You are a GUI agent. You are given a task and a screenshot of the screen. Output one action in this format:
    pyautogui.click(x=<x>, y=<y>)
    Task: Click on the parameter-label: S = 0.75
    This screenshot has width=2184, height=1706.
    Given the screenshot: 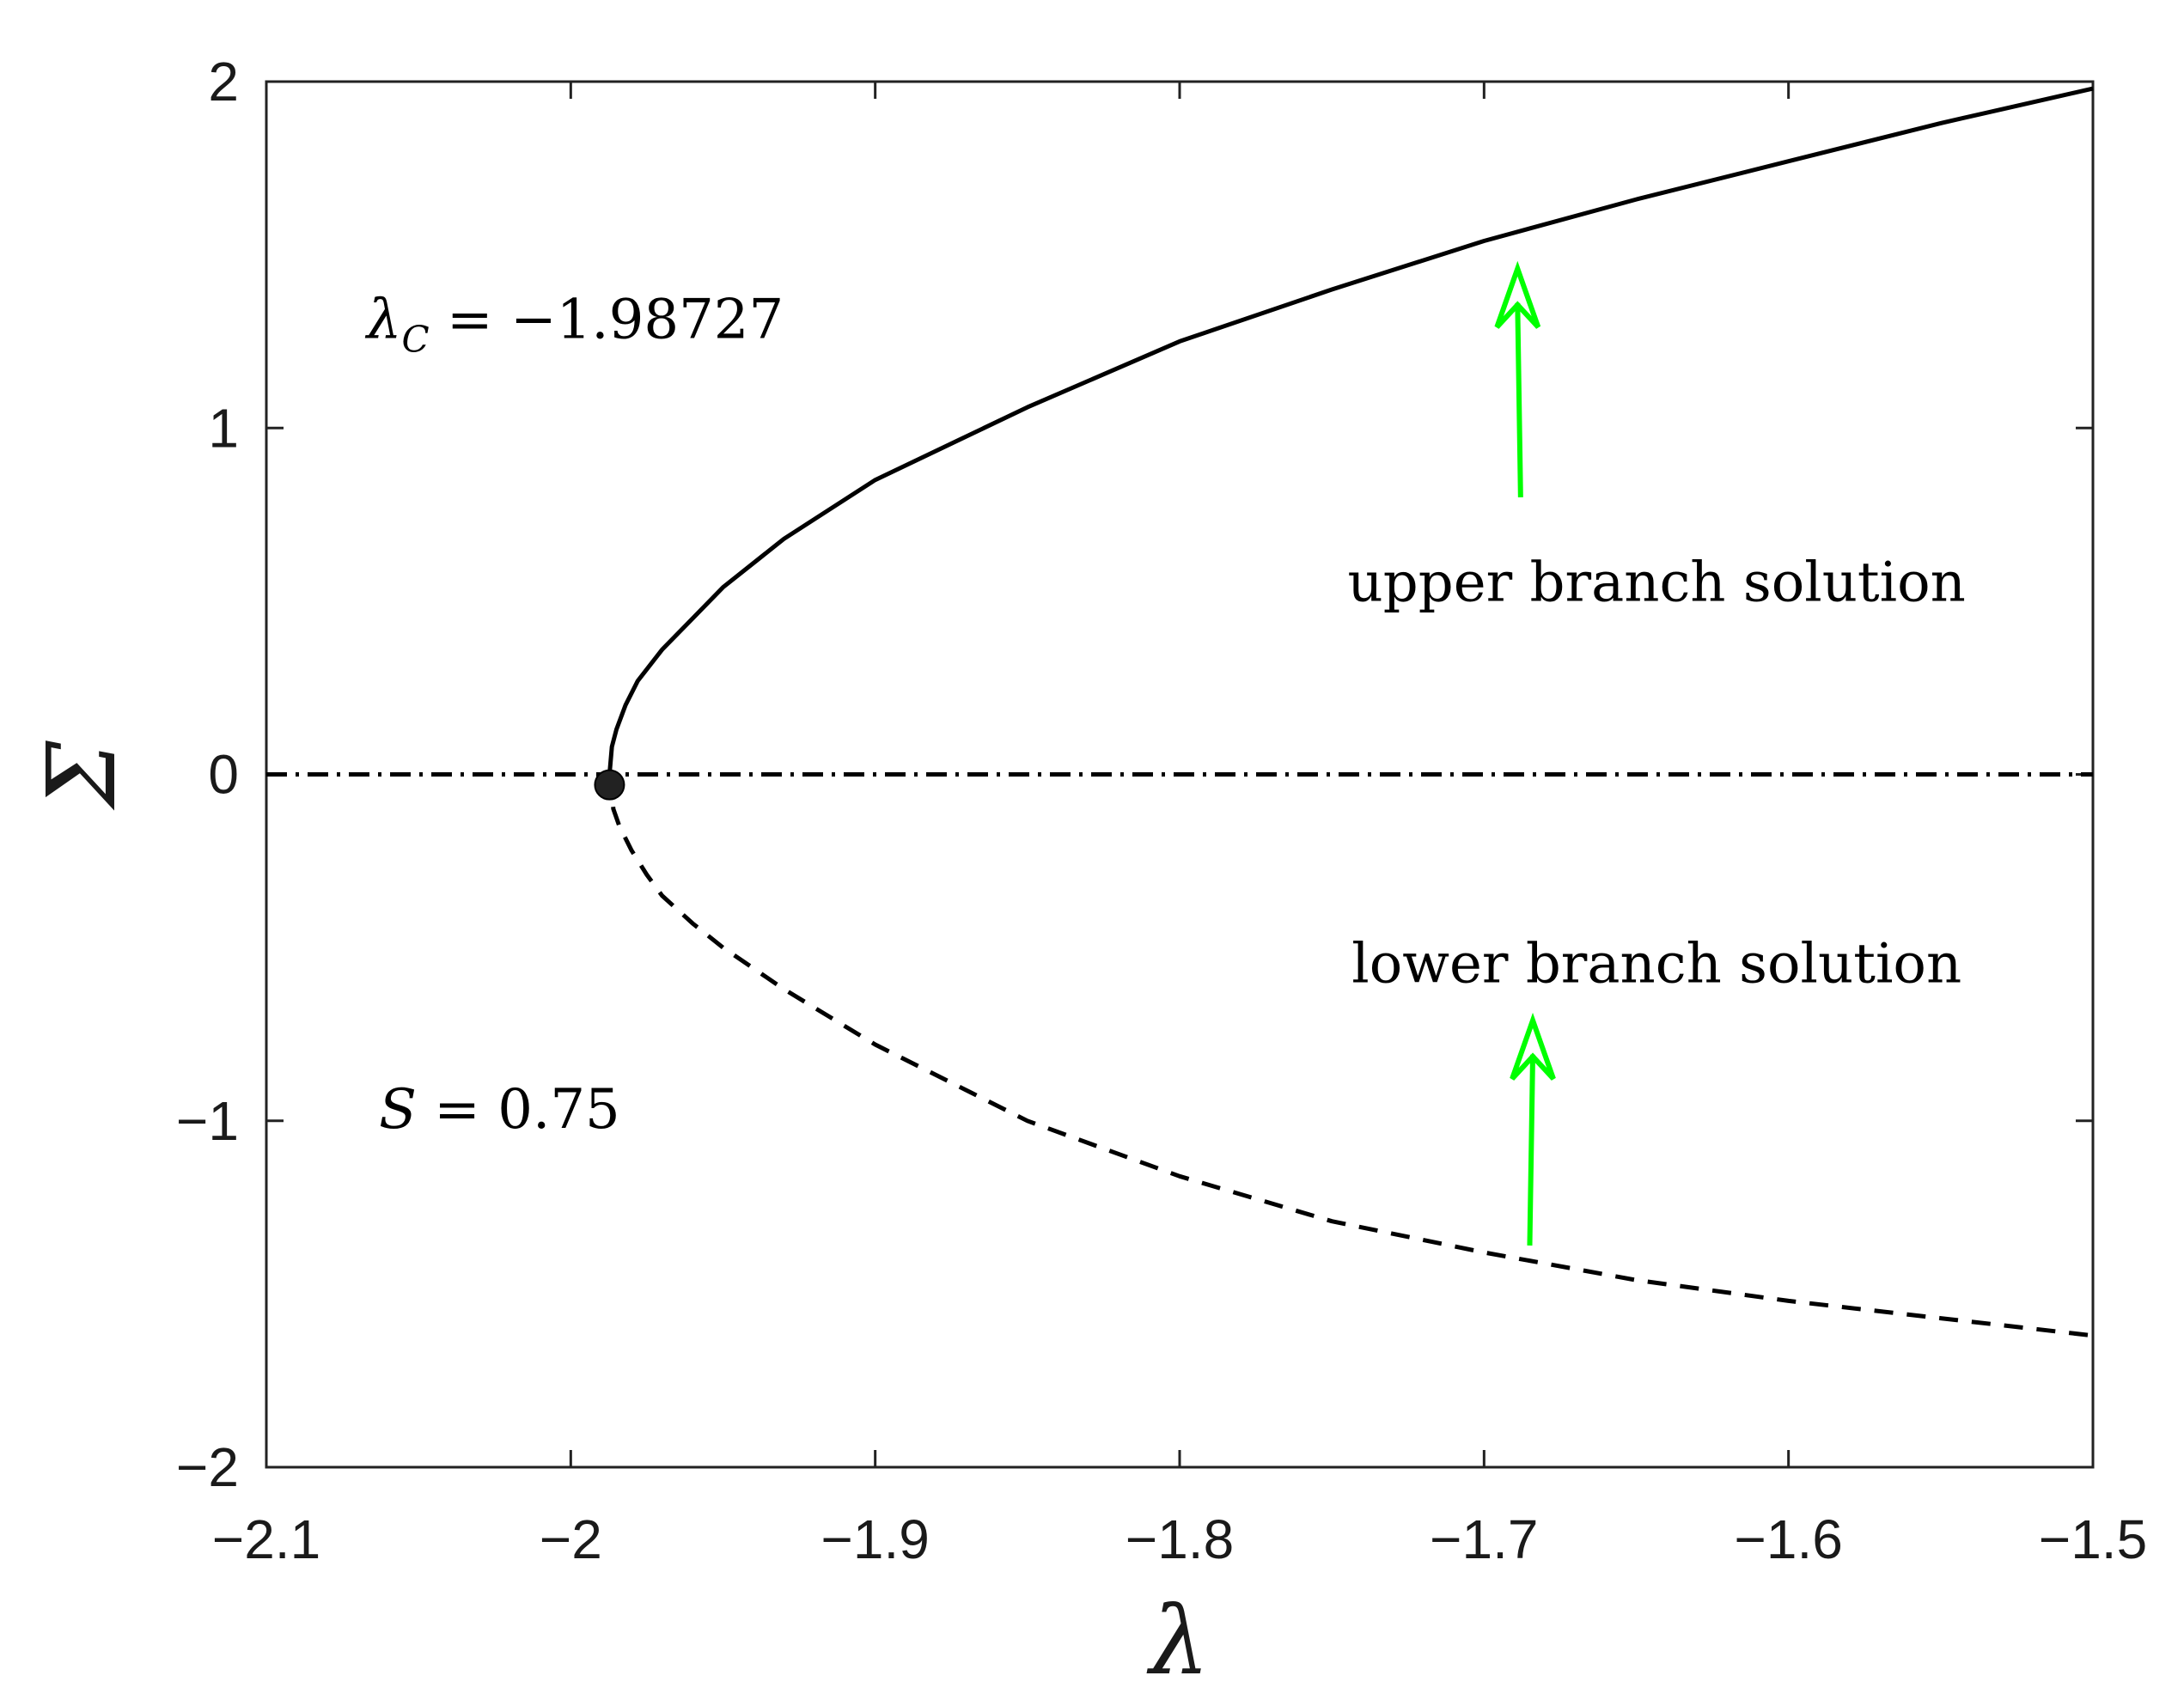 What is the action you would take?
    pyautogui.click(x=500, y=1110)
    